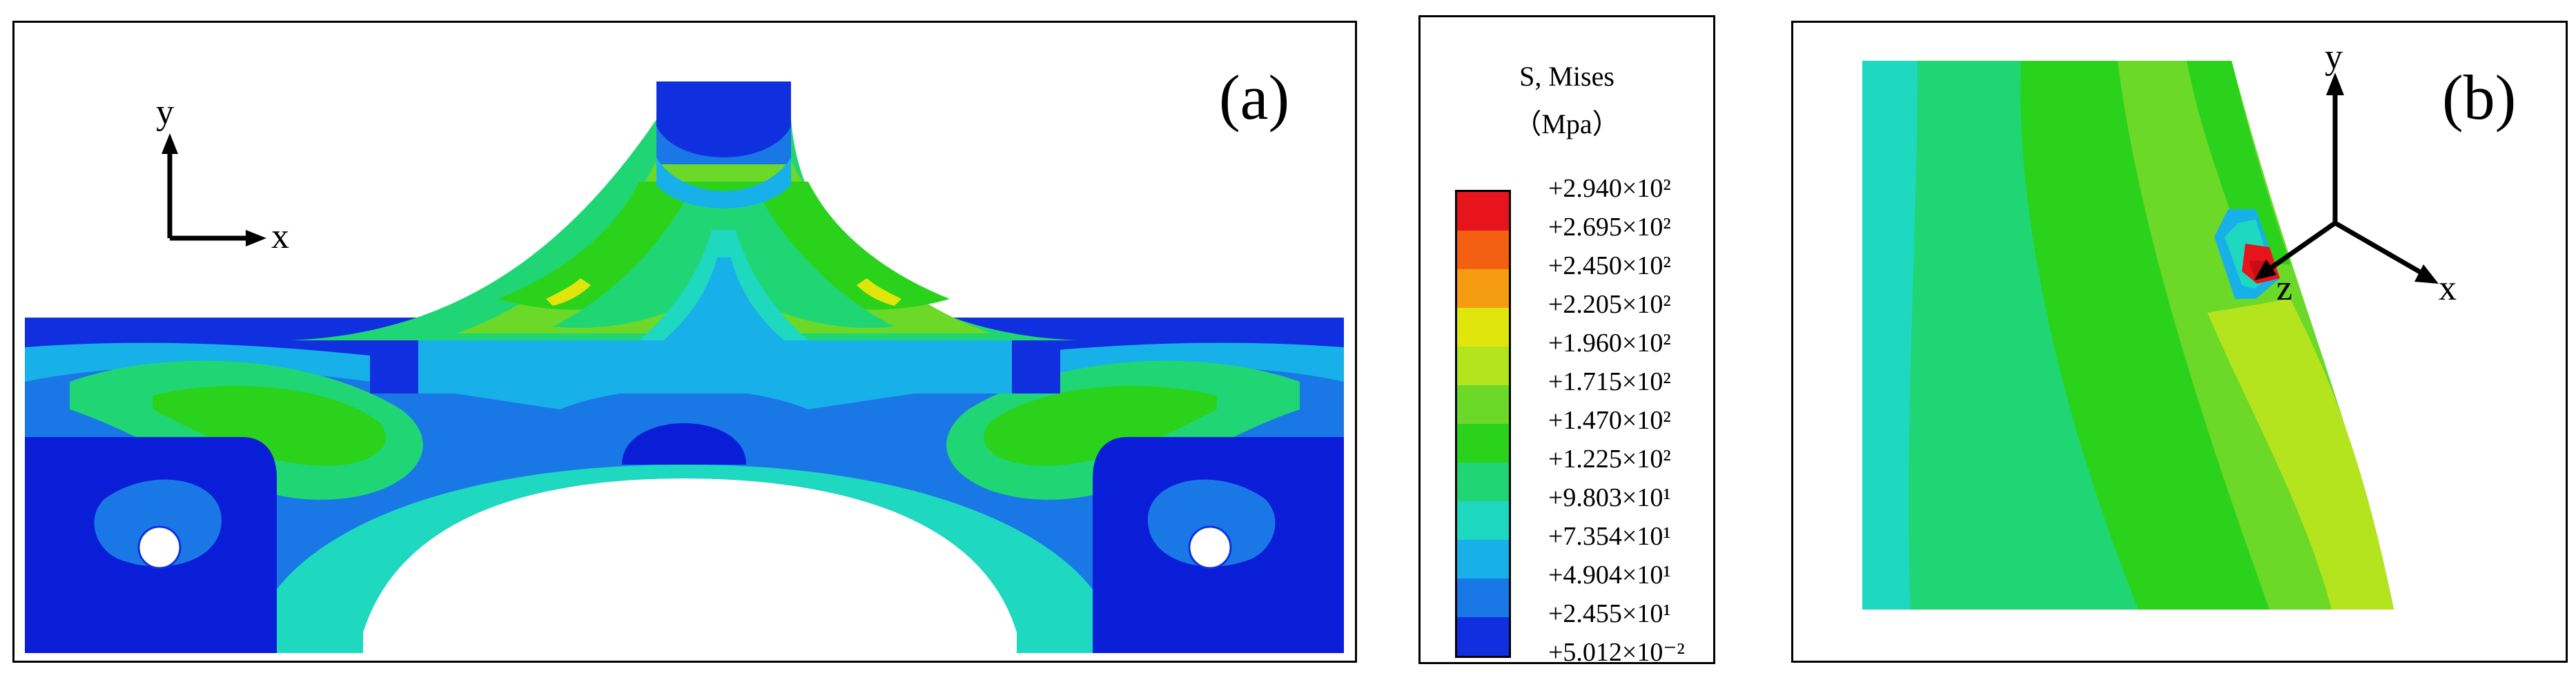  I want to click on legend-tick-label: +2.205×10², so click(1609, 304).